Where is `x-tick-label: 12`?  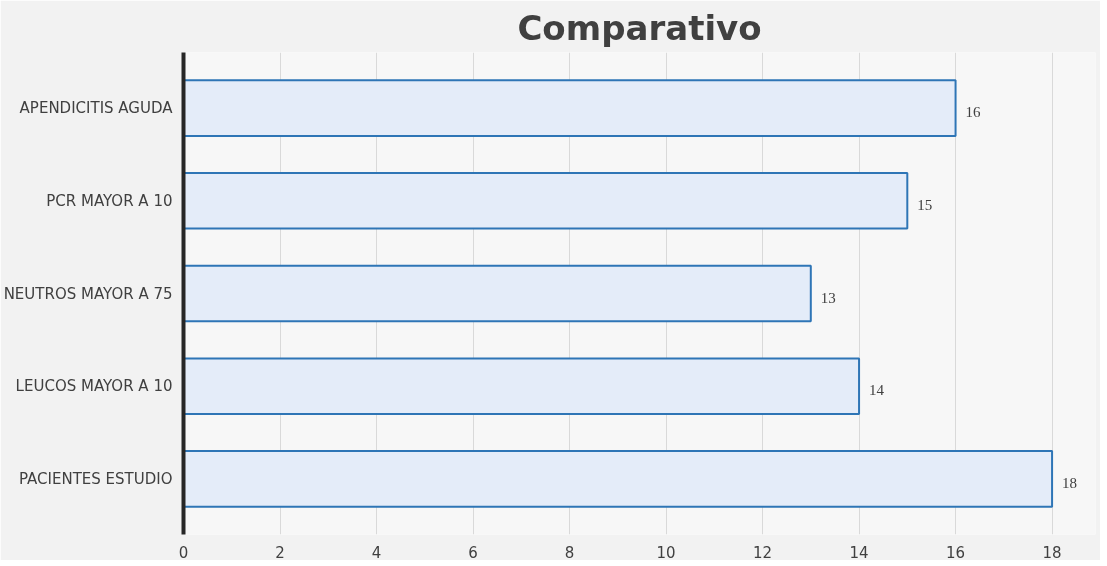 x-tick-label: 12 is located at coordinates (763, 552).